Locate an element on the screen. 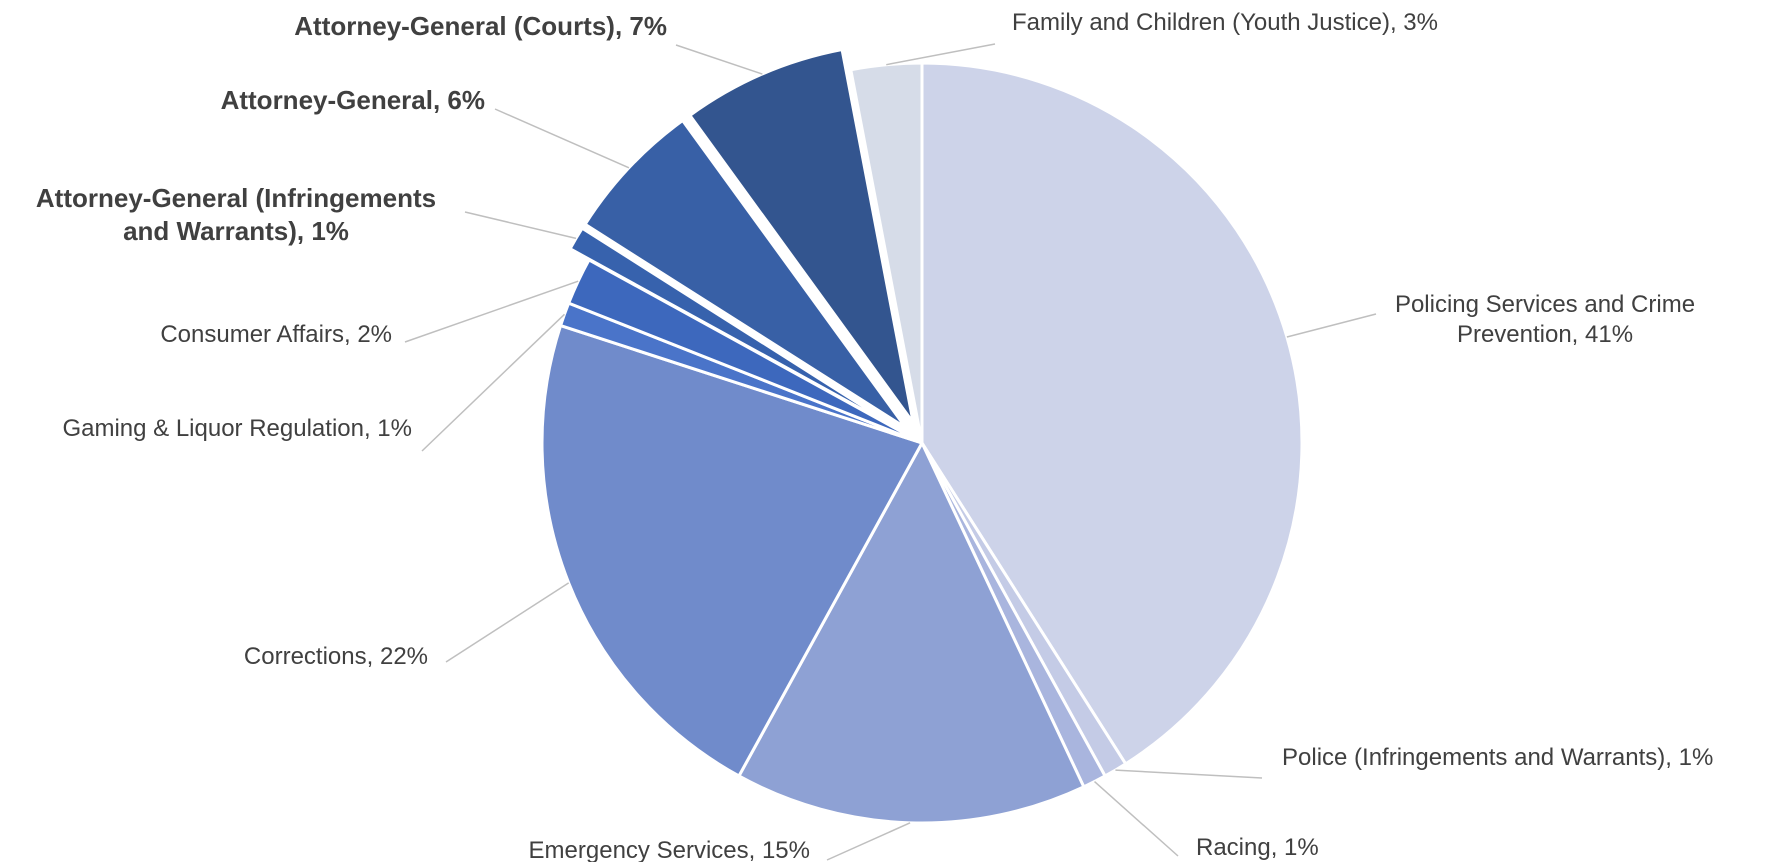  data-label-attorney-general: Attorney-General, 6% is located at coordinates (353, 100).